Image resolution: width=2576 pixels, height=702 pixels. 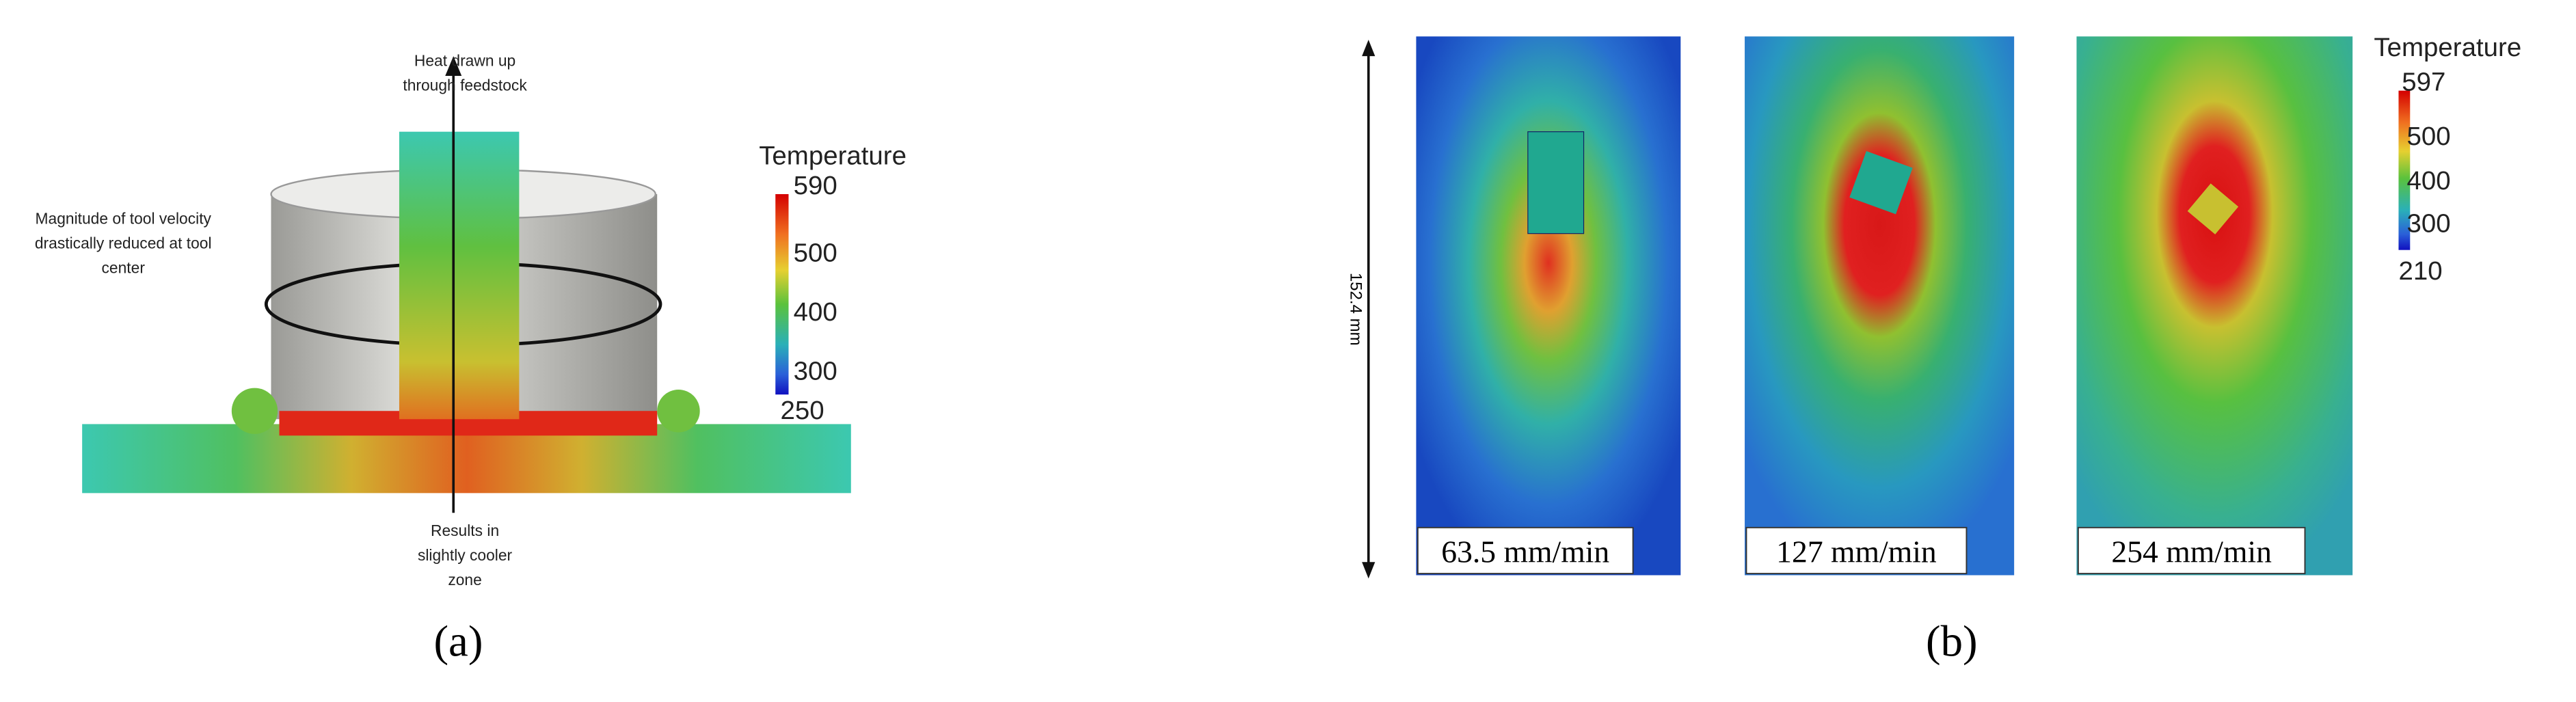 What do you see at coordinates (464, 580) in the screenshot?
I see `annotation: zone` at bounding box center [464, 580].